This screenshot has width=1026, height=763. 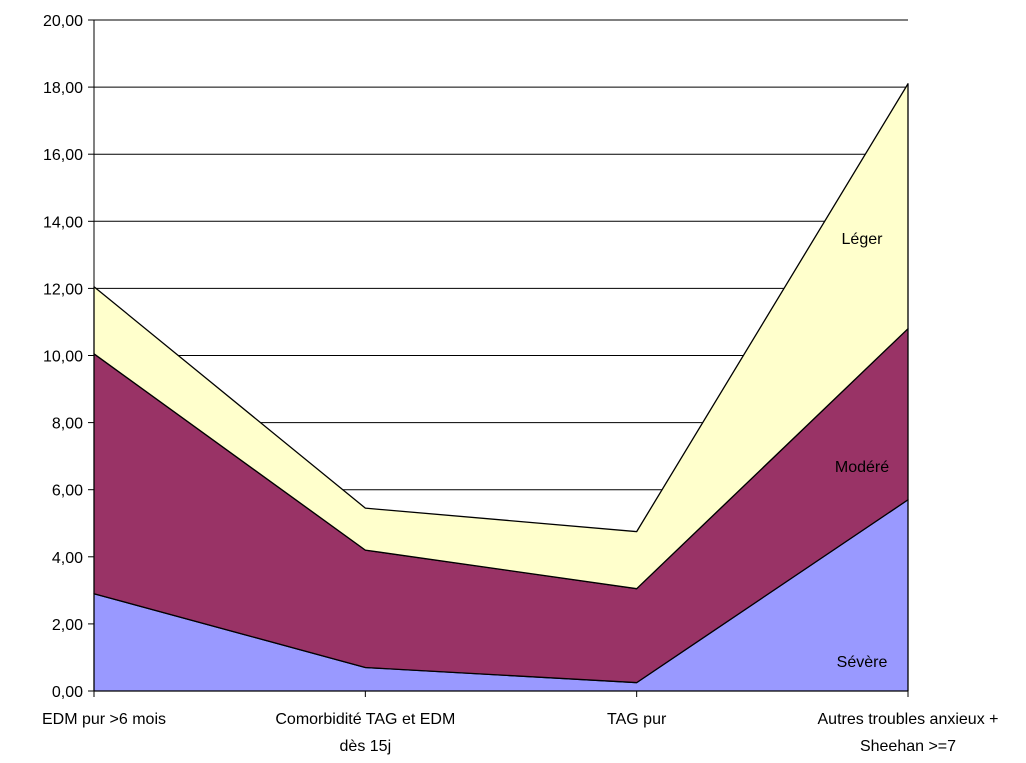 I want to click on y-tick-label: 20,00, so click(x=63, y=21).